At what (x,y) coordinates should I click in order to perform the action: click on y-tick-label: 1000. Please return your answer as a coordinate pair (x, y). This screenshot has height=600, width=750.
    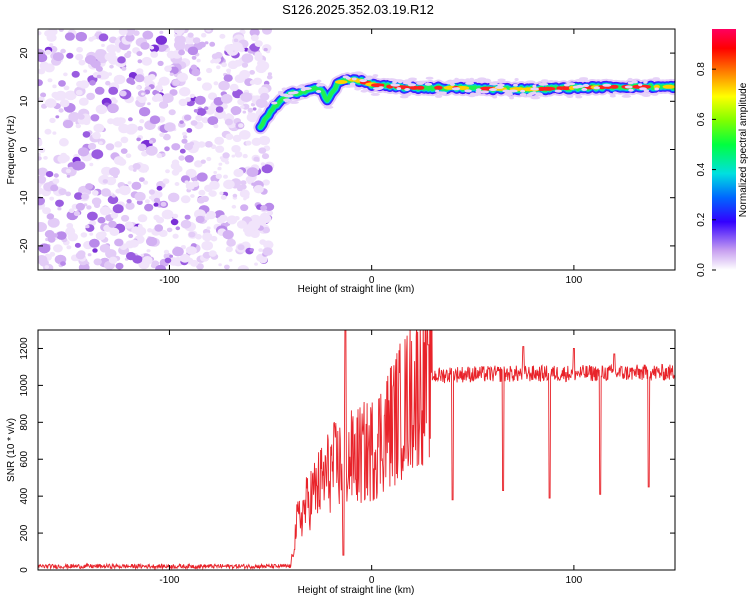
    Looking at the image, I should click on (24, 385).